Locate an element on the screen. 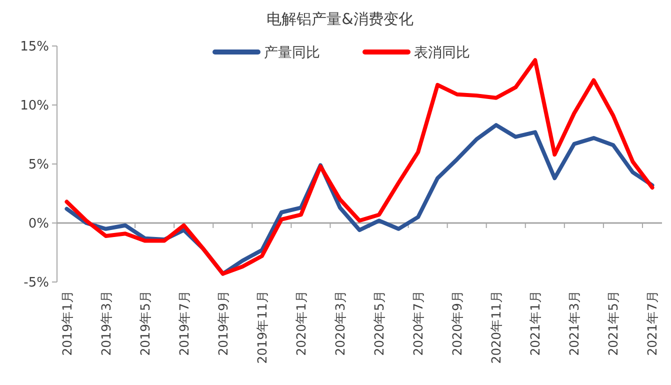  x-tick-label: 2021年7月 is located at coordinates (652, 323).